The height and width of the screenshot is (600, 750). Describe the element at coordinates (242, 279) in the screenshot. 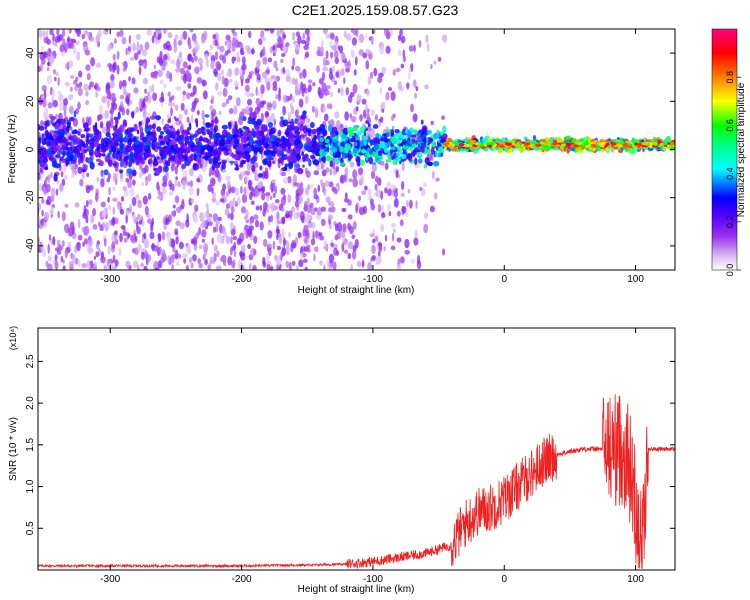

I see `x-tick-label: -200` at that location.